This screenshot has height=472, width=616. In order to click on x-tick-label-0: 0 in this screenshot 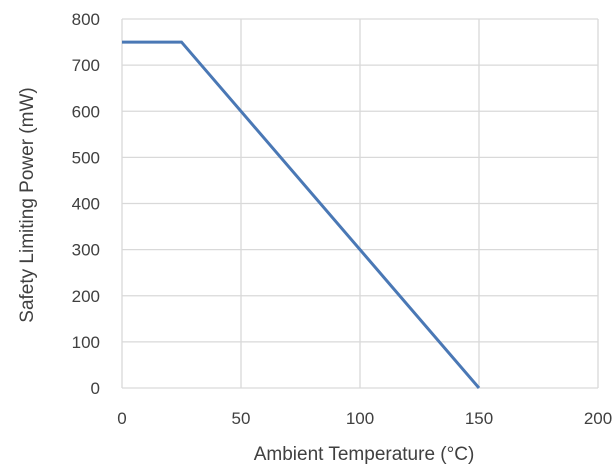, I will do `click(121, 418)`.